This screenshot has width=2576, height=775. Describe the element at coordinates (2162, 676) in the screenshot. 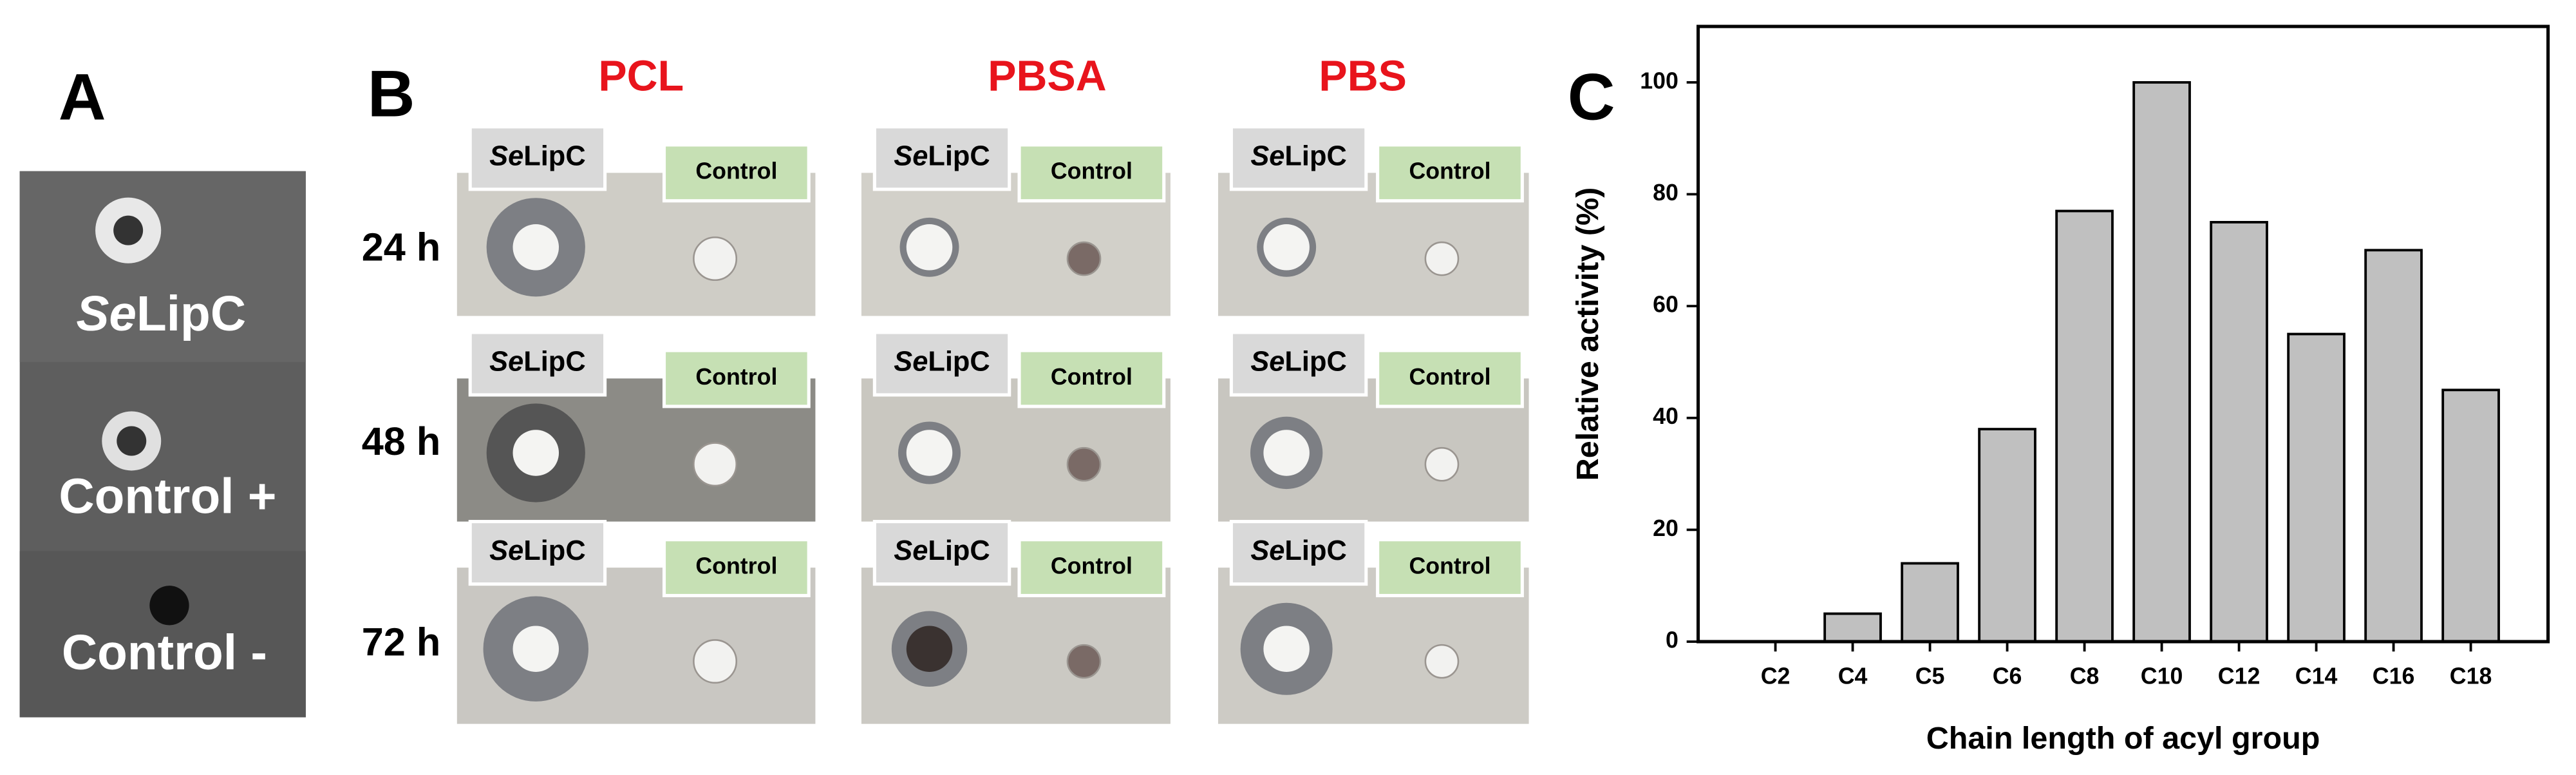

I see `x-tick-label: C10` at that location.